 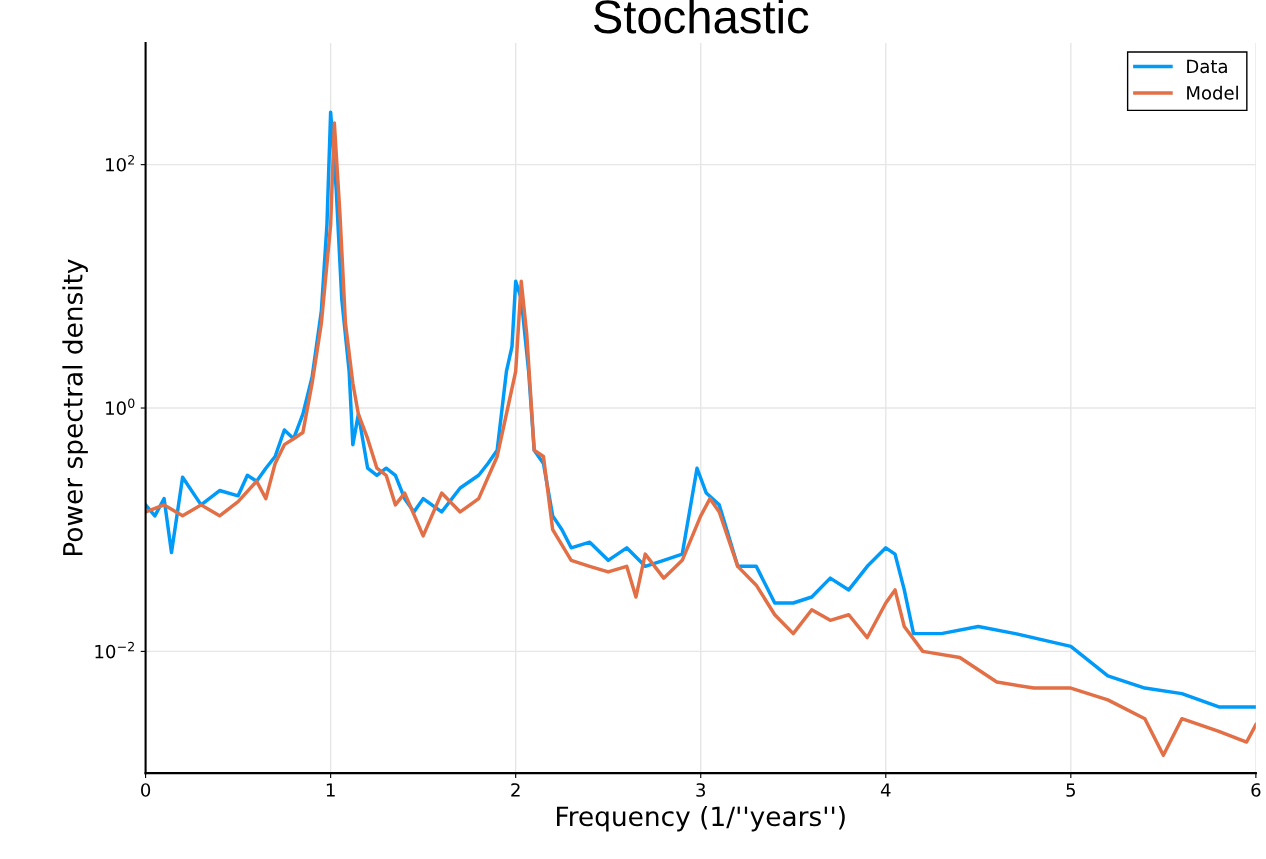 I want to click on x-tick-label: 5, so click(x=1070, y=790).